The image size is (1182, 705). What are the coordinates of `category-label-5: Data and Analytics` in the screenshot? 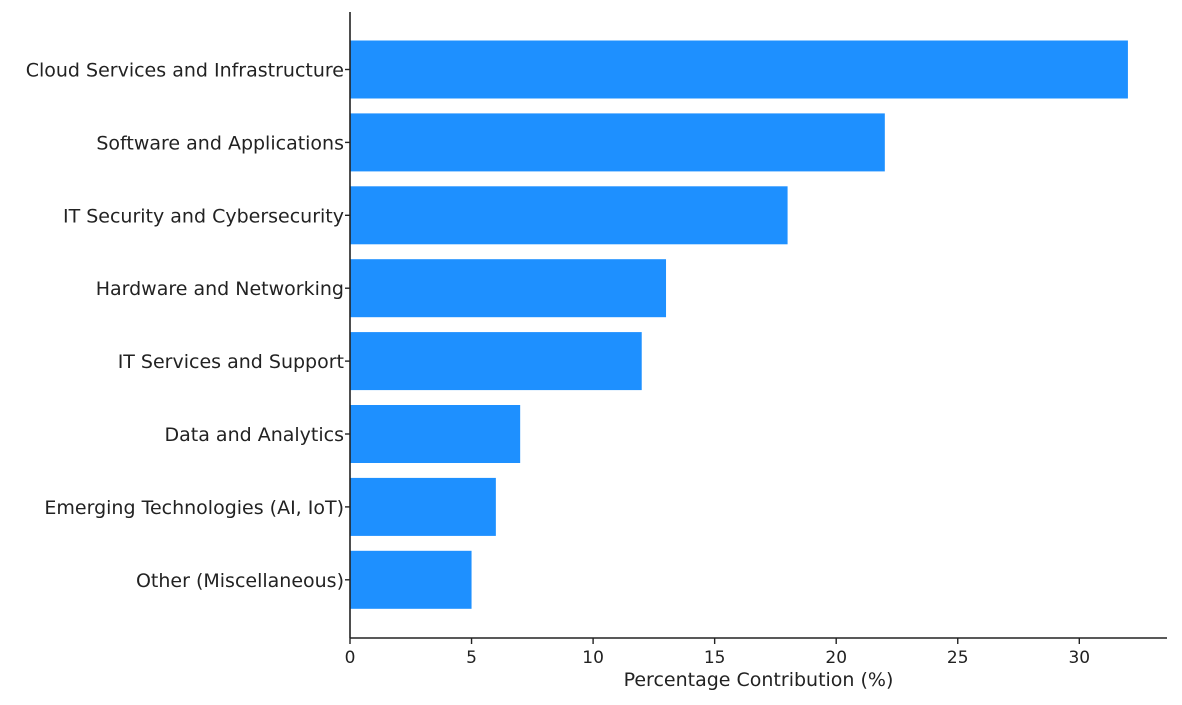 It's located at (254, 435).